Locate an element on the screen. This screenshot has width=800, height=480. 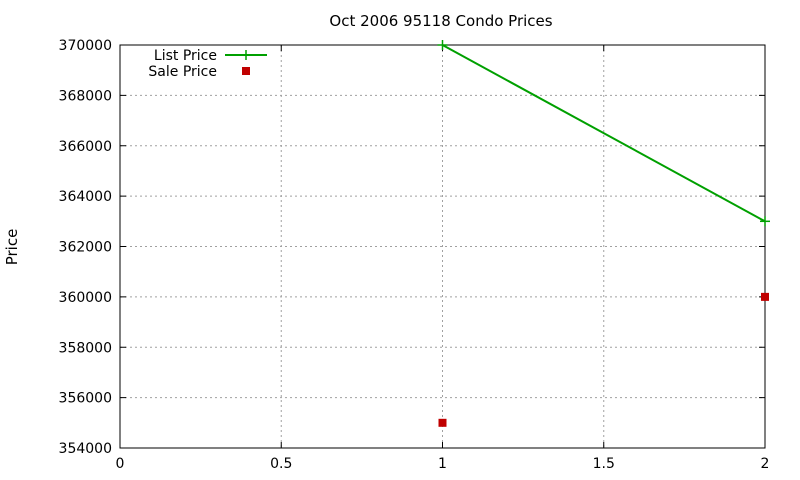
y-tick-label: 360000 is located at coordinates (85, 298).